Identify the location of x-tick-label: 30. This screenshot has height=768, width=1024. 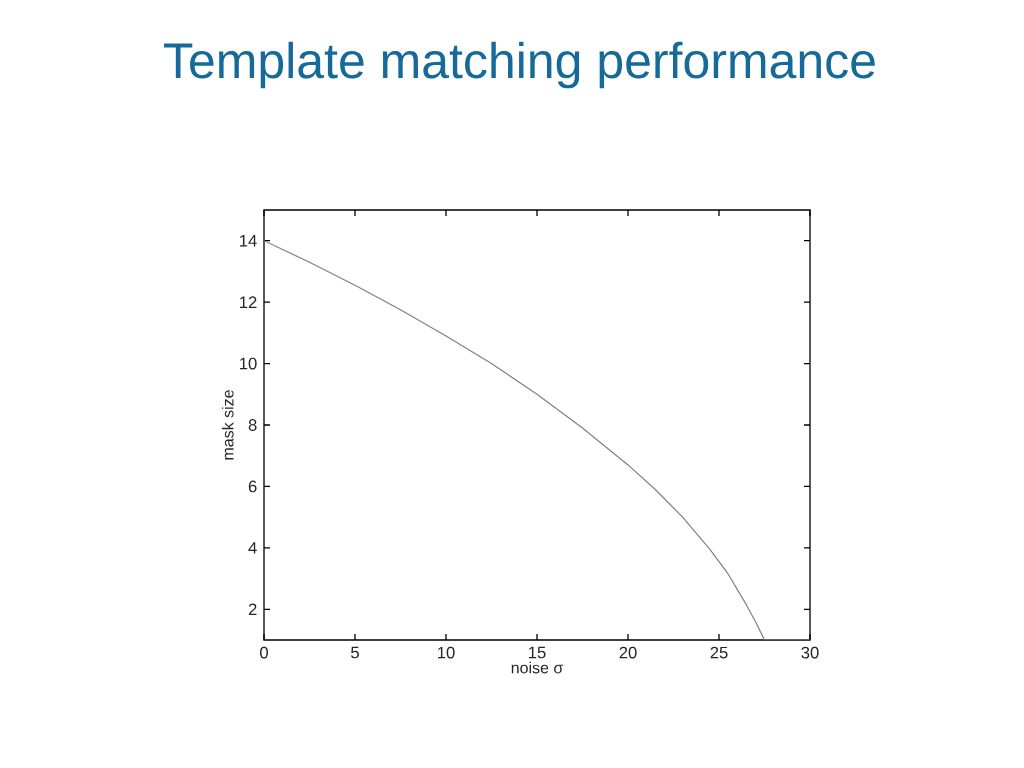
(810, 652).